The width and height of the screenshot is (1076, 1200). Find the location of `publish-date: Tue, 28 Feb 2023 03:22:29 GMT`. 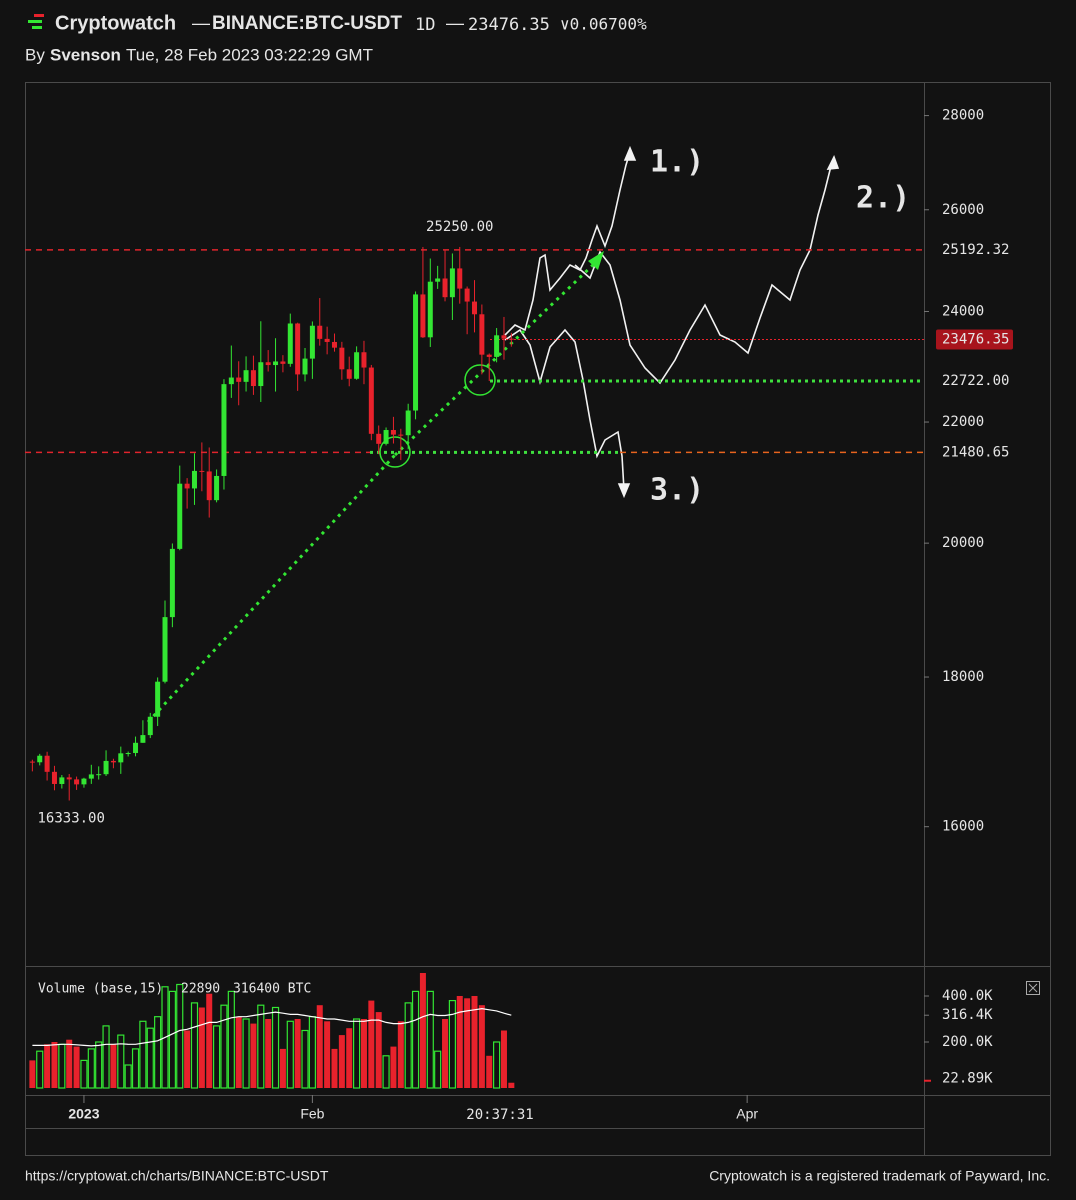

publish-date: Tue, 28 Feb 2023 03:22:29 GMT is located at coordinates (249, 54).